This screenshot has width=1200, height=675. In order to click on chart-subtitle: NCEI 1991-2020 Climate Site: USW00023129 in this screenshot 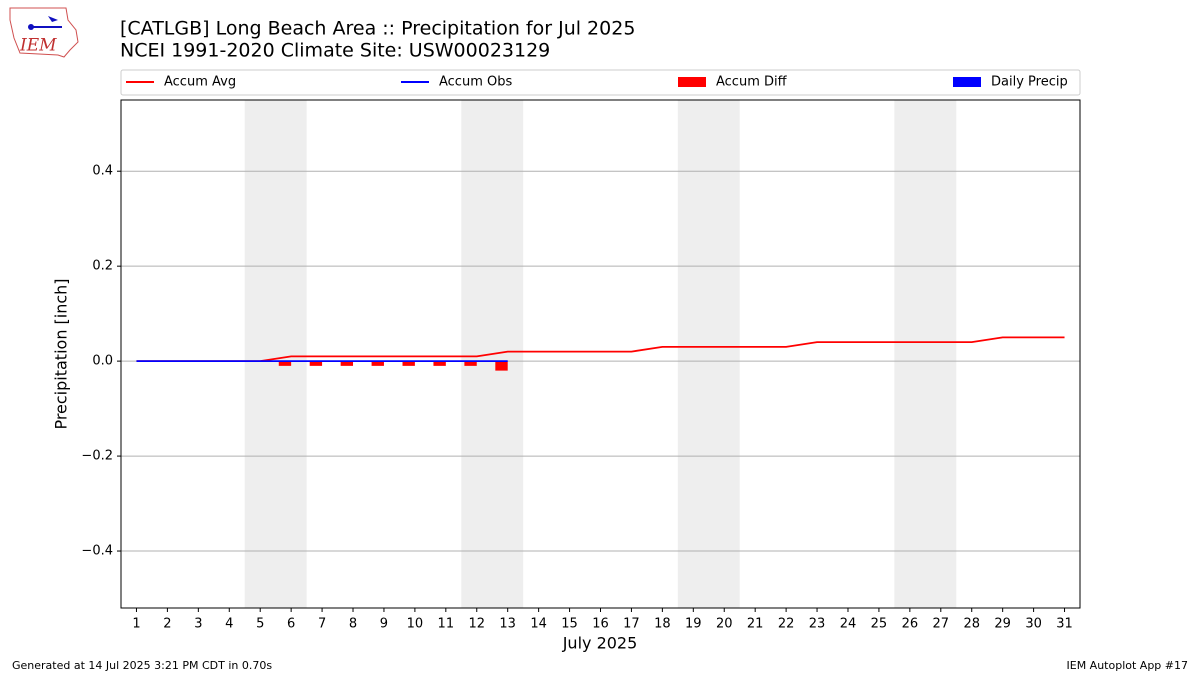, I will do `click(335, 51)`.